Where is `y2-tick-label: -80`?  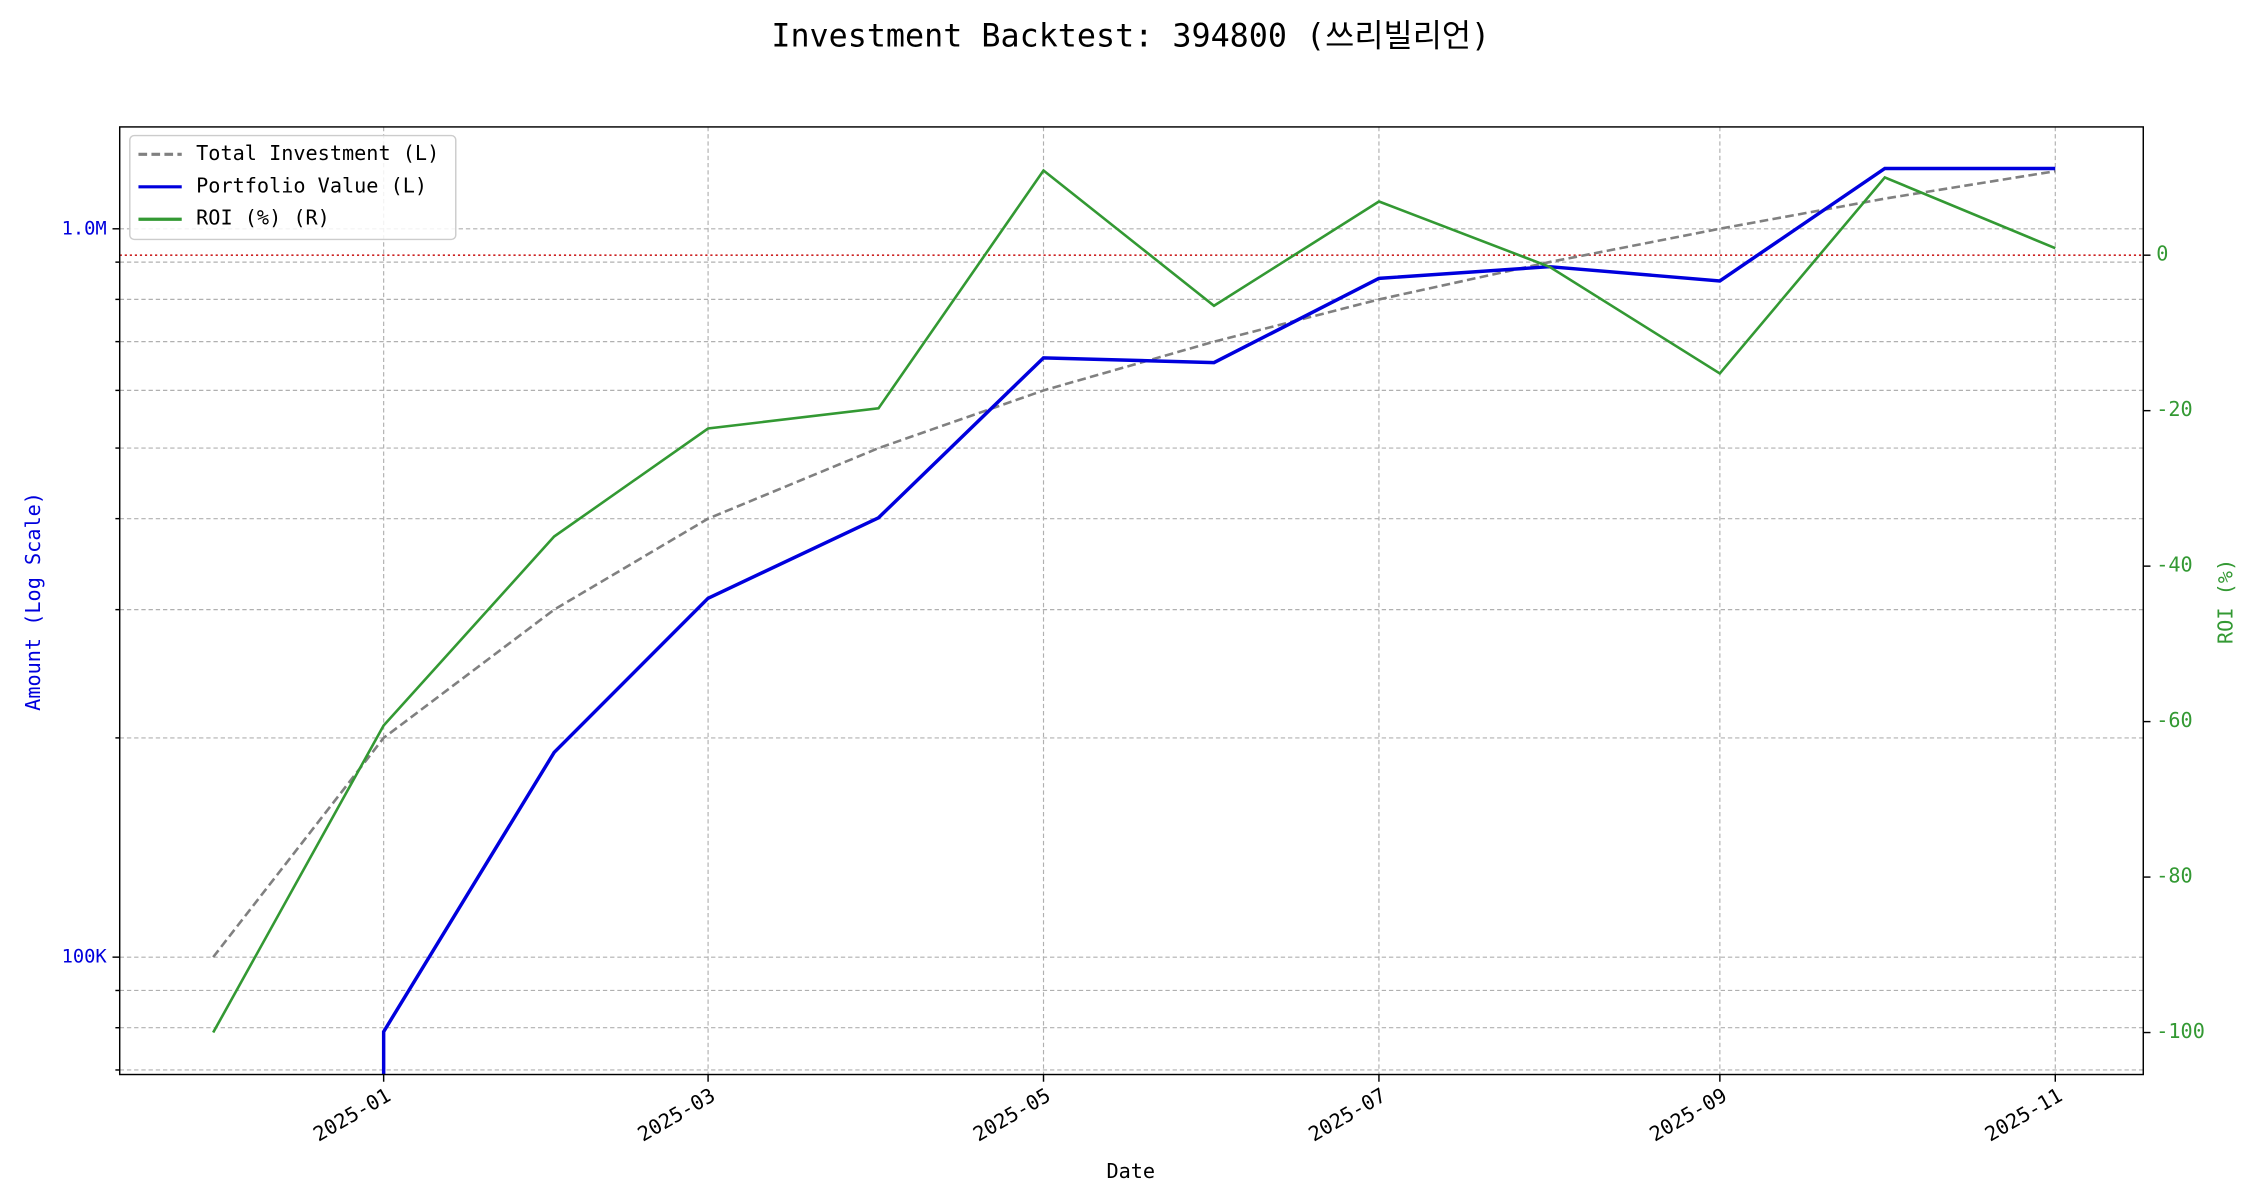
y2-tick-label: -80 is located at coordinates (2174, 876).